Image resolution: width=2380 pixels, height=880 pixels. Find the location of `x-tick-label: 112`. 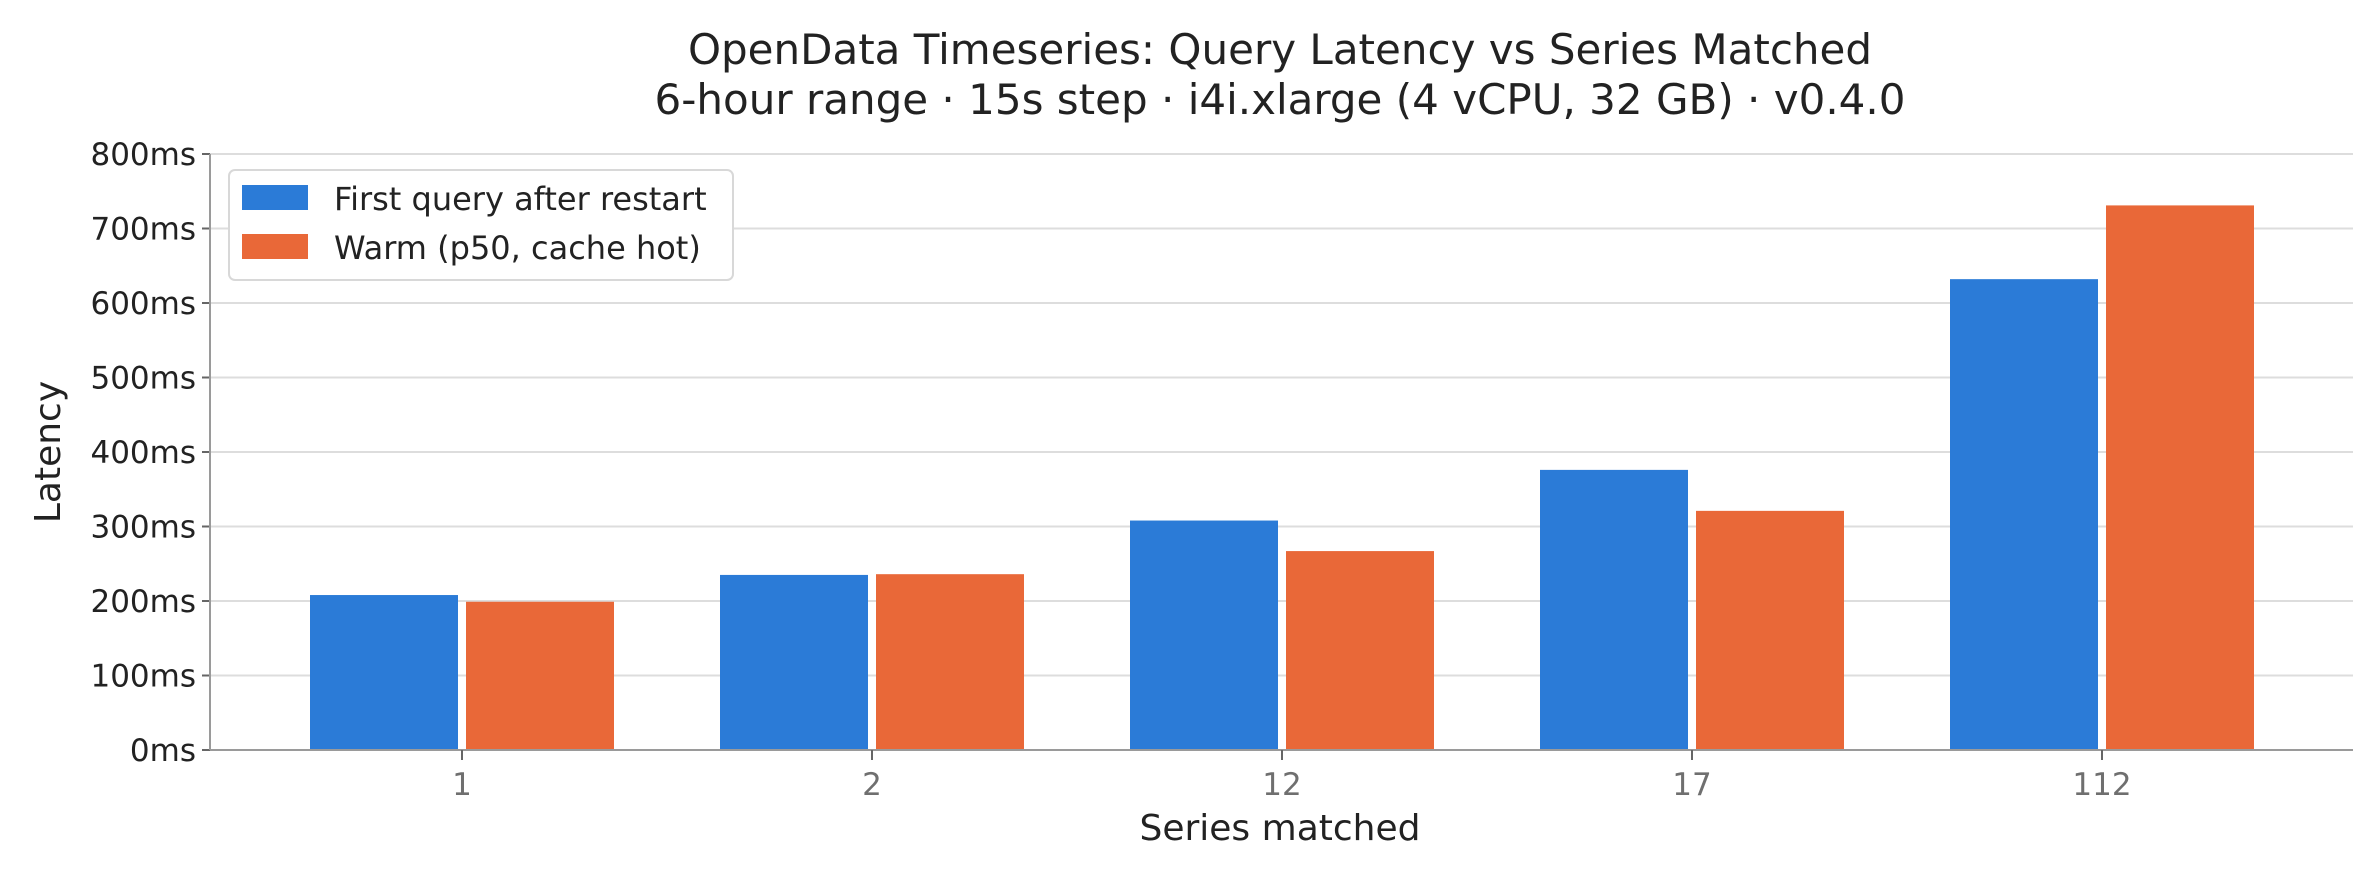

x-tick-label: 112 is located at coordinates (2101, 785).